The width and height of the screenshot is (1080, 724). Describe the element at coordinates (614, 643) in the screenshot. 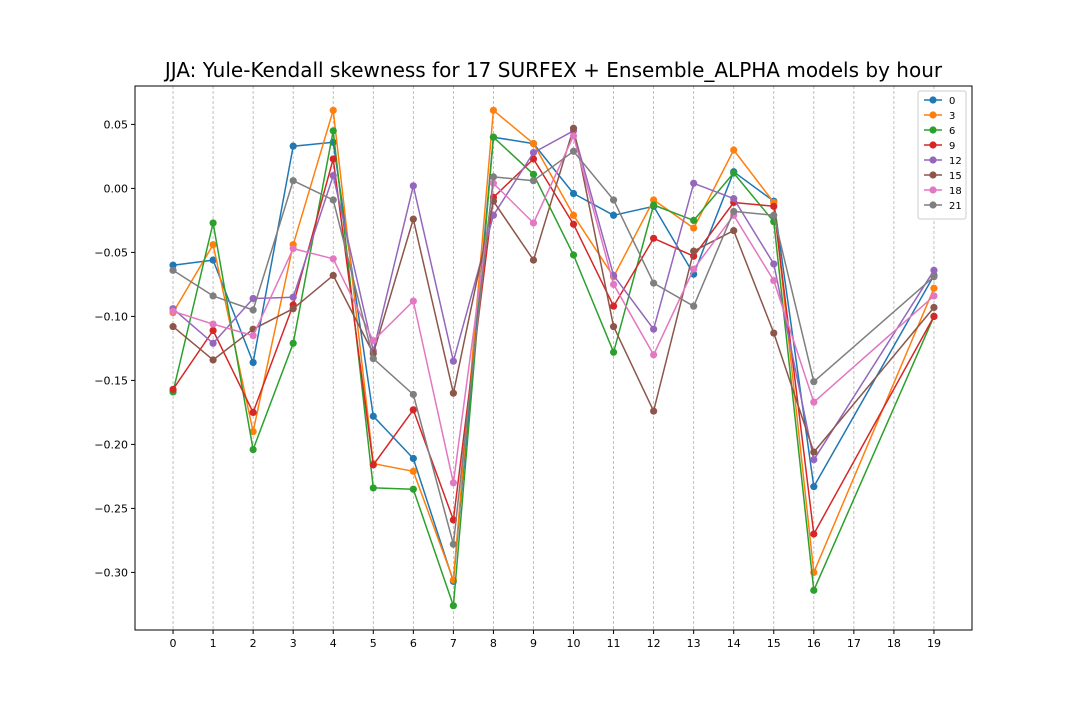

I see `x-tick-label: 11` at that location.